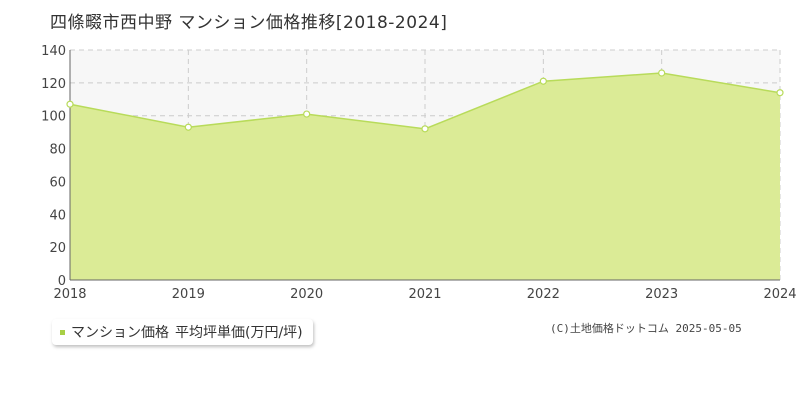 Image resolution: width=800 pixels, height=400 pixels. Describe the element at coordinates (306, 294) in the screenshot. I see `x-tick-label: 2020` at that location.